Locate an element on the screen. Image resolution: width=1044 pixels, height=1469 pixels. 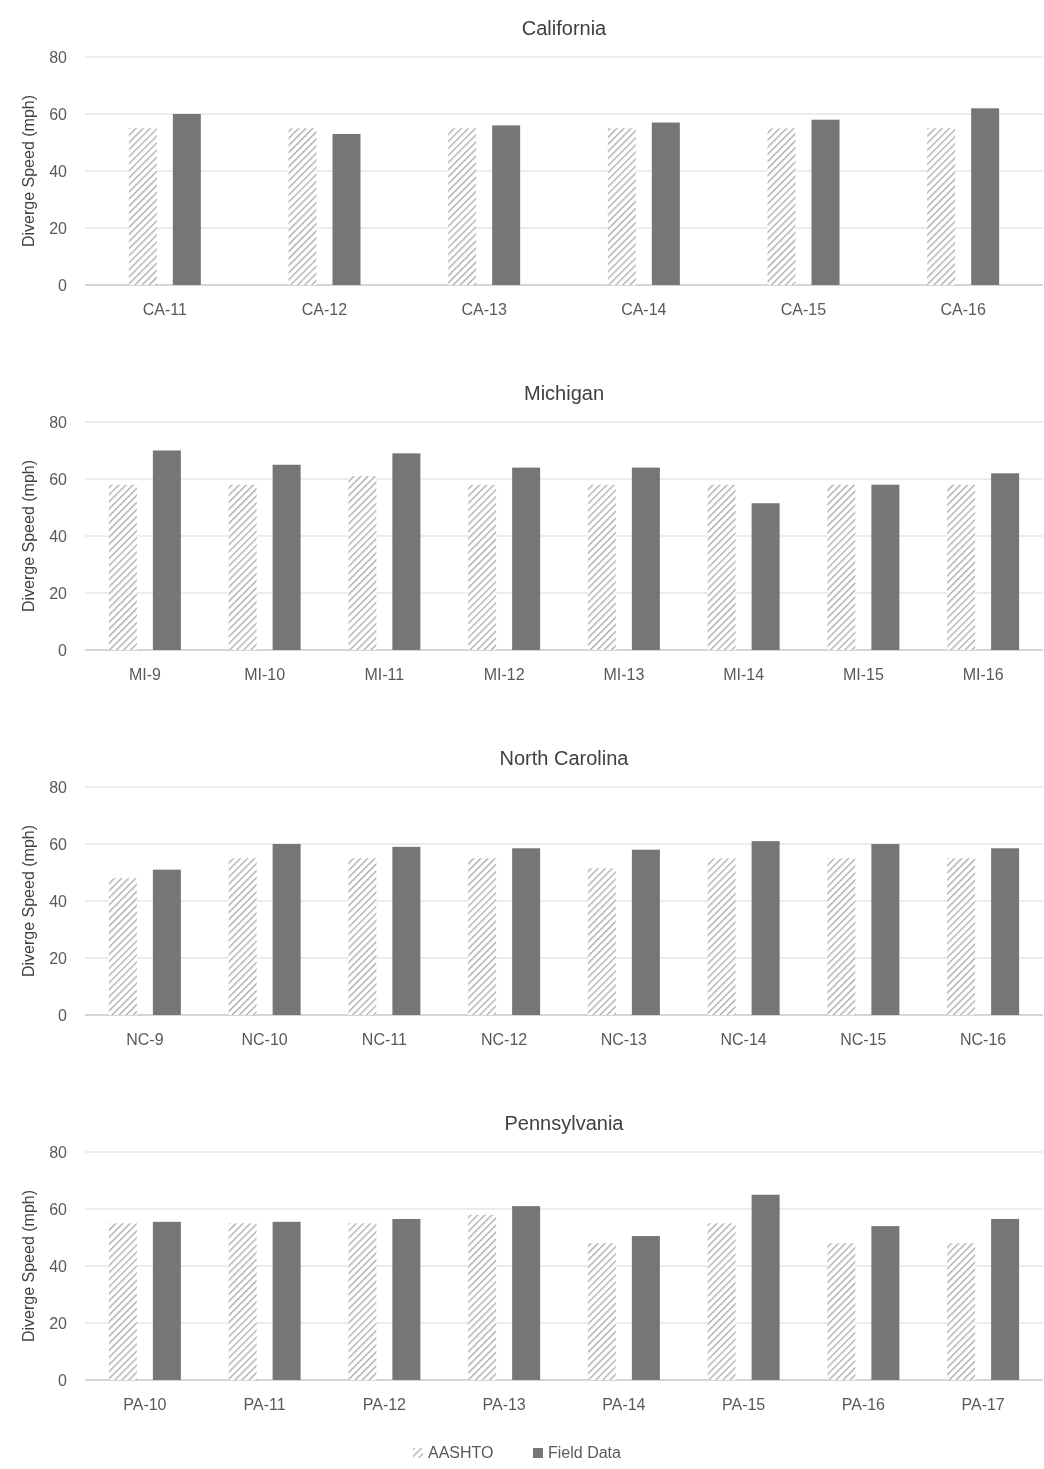
chart-title: North Carolina is located at coordinates (564, 758).